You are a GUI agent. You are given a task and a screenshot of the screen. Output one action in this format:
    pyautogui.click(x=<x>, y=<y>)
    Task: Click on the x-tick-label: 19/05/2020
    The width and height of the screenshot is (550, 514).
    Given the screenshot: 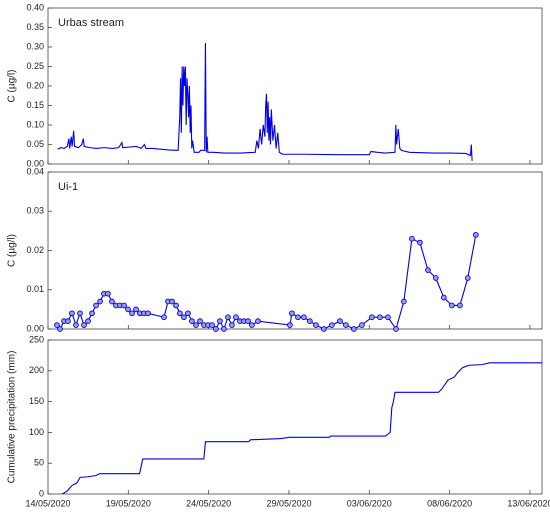 What is the action you would take?
    pyautogui.click(x=128, y=503)
    